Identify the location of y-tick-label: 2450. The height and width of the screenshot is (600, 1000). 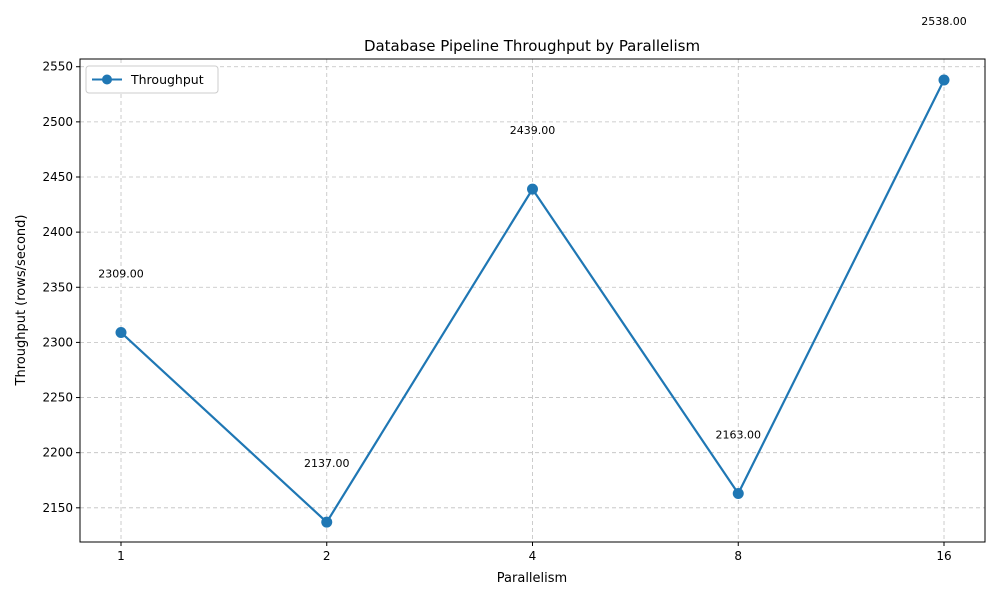
(57, 177).